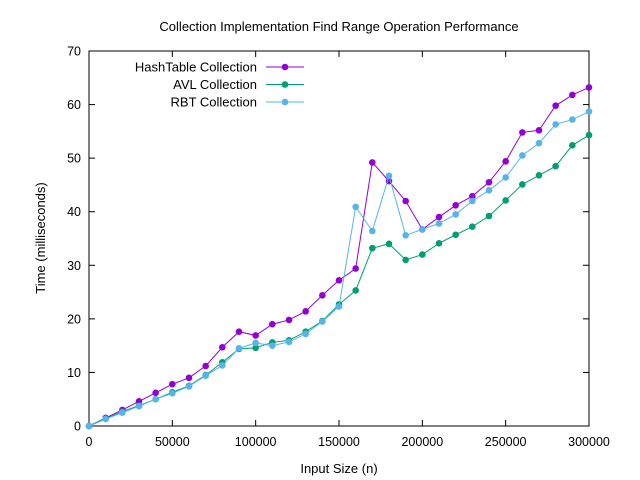  I want to click on x-tick-label: 150000, so click(339, 442).